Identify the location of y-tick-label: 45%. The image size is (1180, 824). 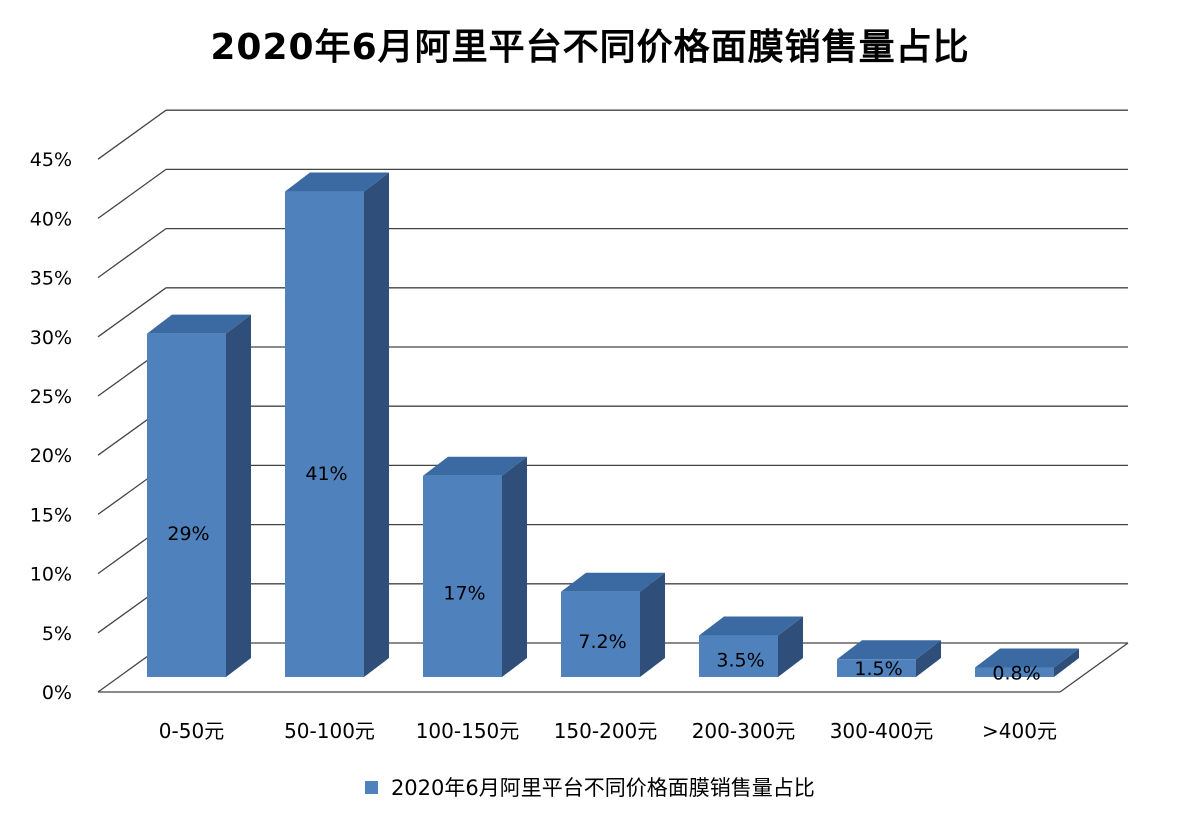
(51, 160).